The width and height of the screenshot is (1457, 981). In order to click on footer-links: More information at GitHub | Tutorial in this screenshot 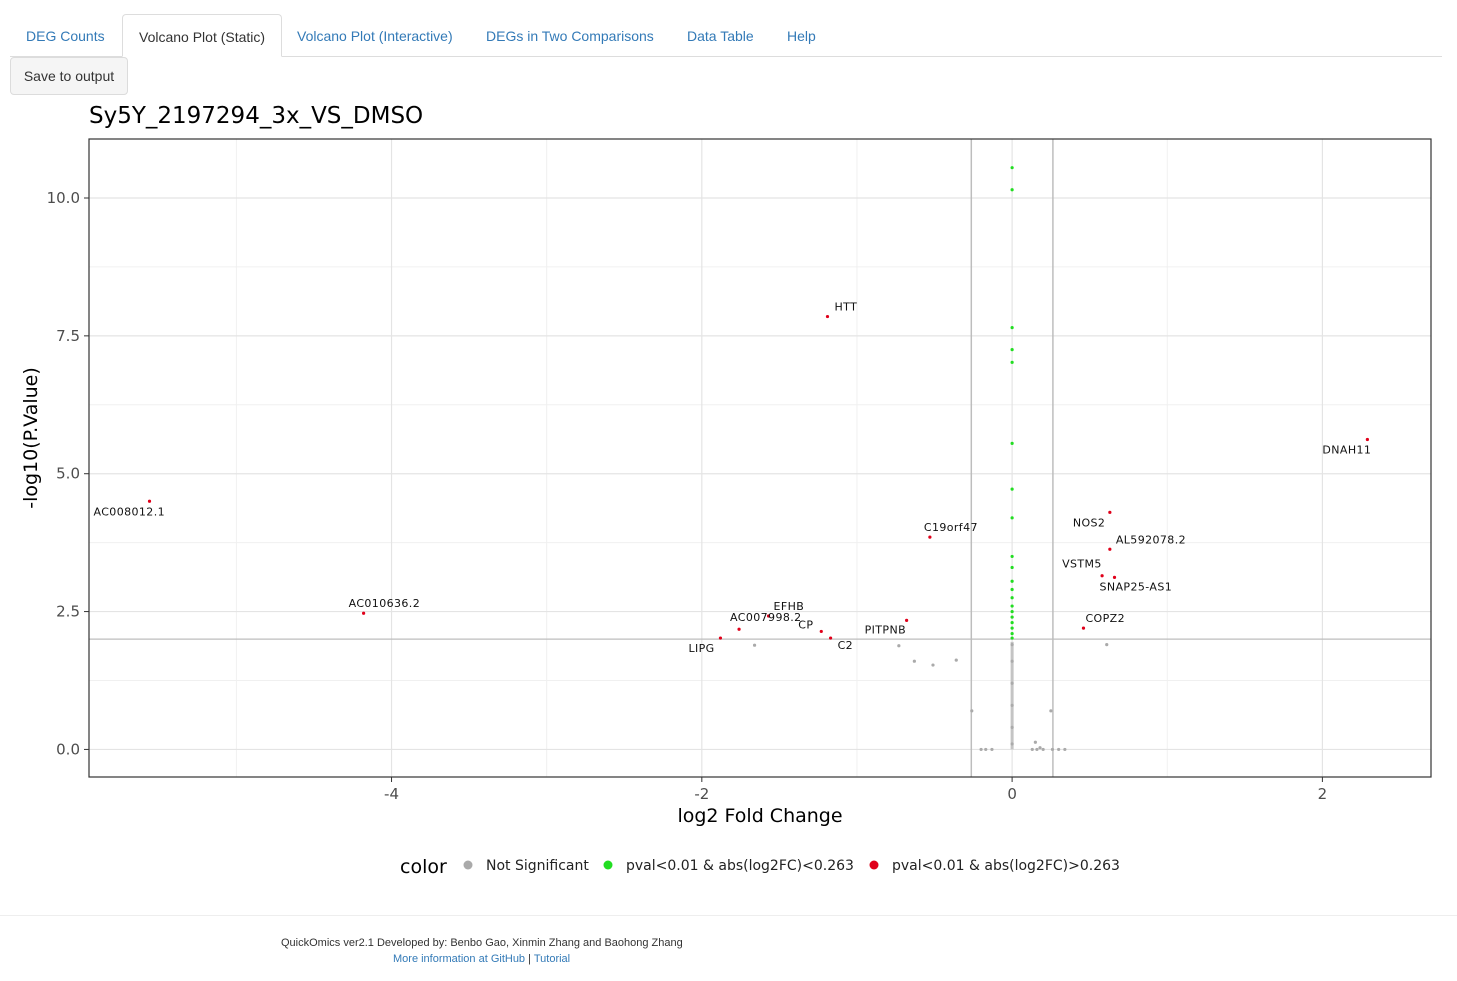, I will do `click(481, 959)`.